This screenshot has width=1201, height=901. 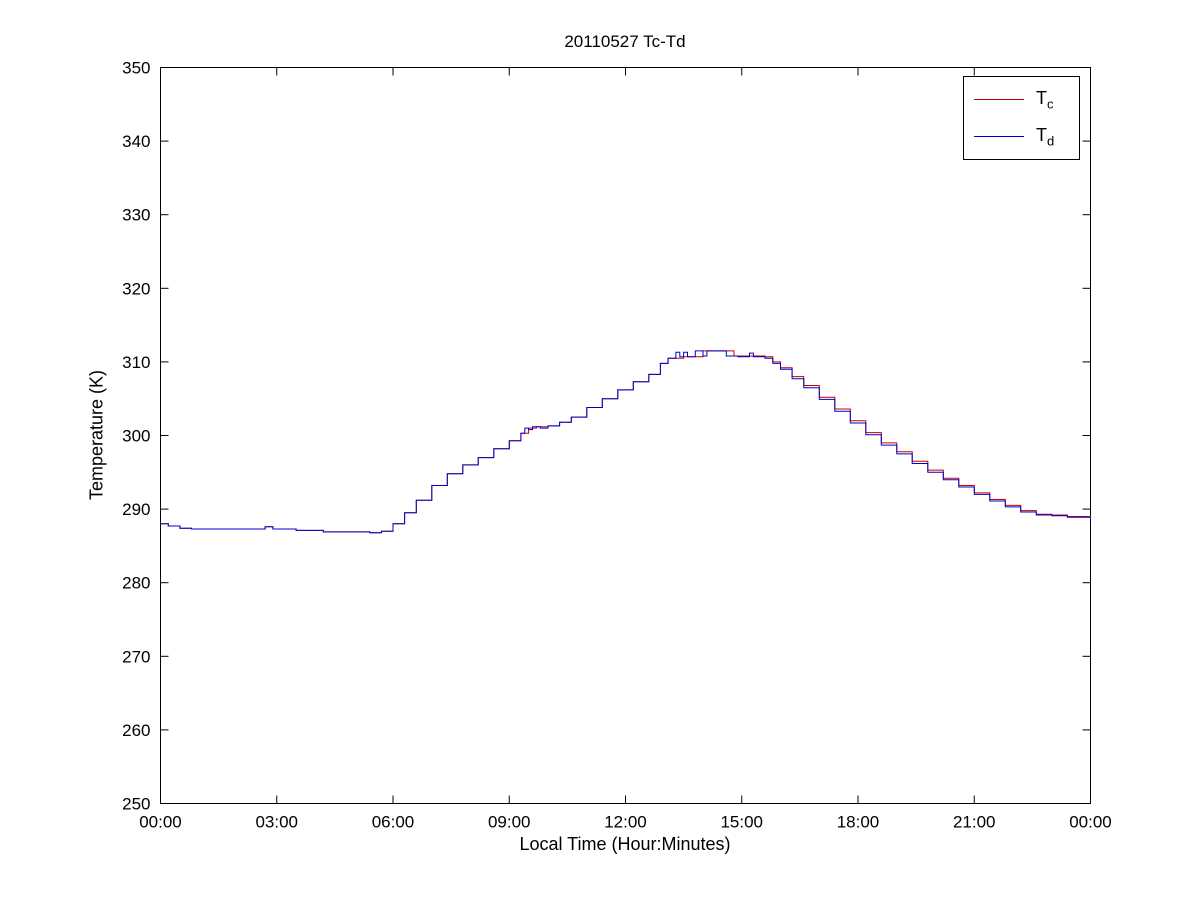 I want to click on x-tick-label: 15:00, so click(x=741, y=822).